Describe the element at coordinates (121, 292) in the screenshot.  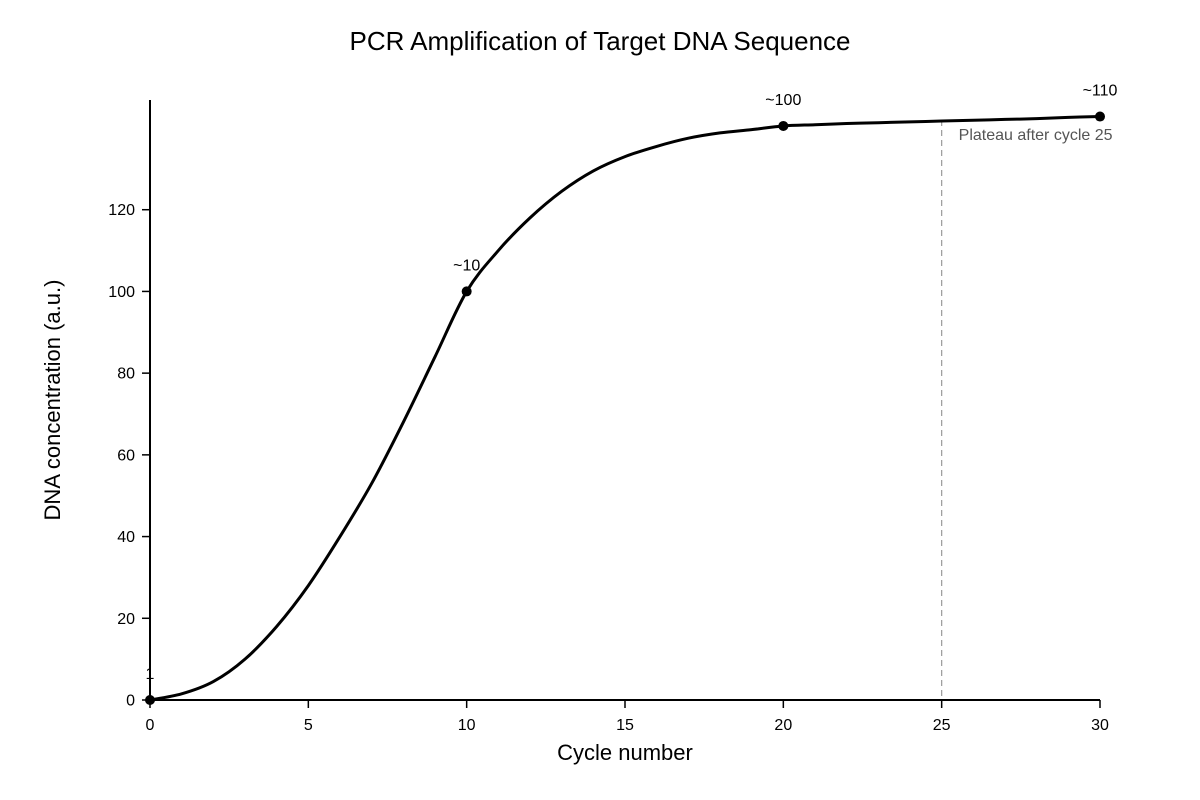
I see `y-tick-label: 100` at that location.